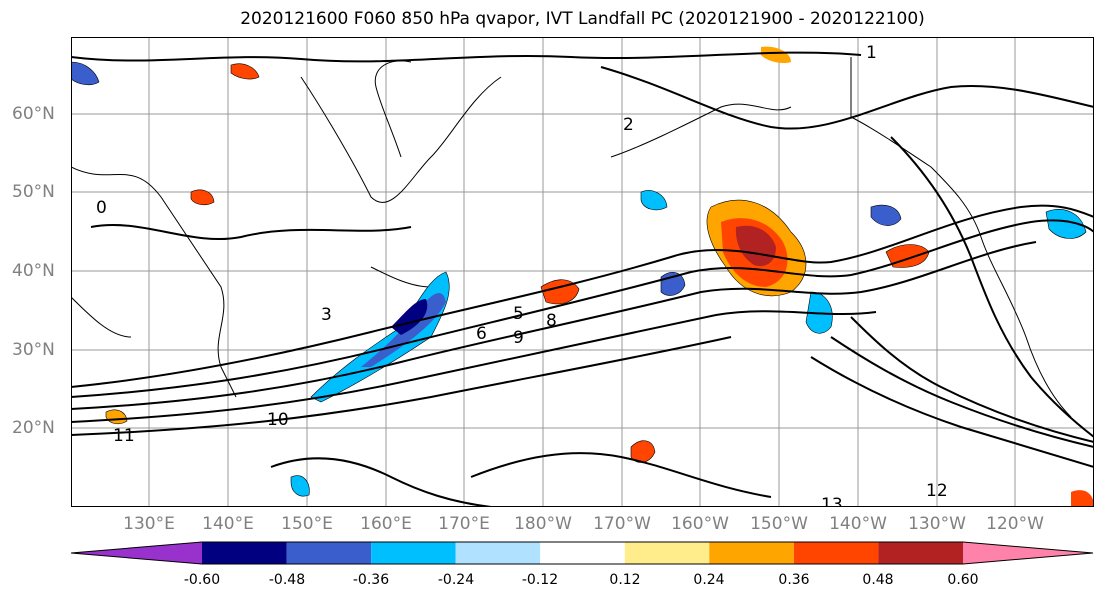  I want to click on colorbar-tick-label: 0.48, so click(878, 580).